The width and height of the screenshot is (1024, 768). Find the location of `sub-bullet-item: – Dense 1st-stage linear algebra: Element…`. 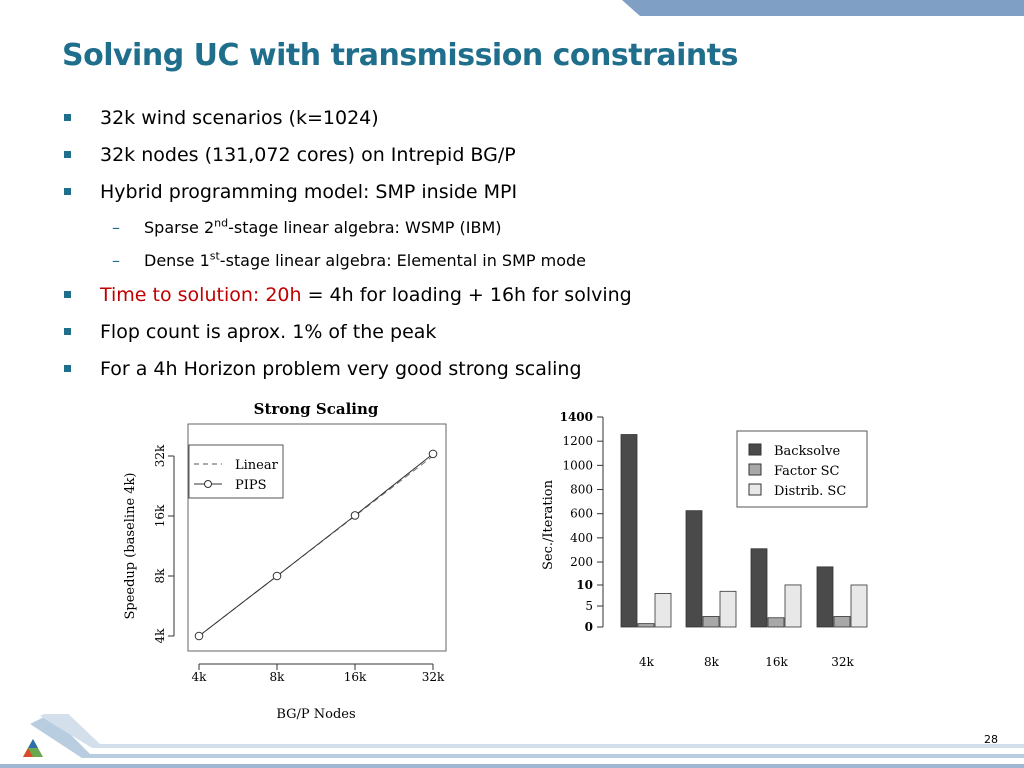

sub-bullet-item: – Dense 1st-stage linear algebra: Element… is located at coordinates (422, 260).